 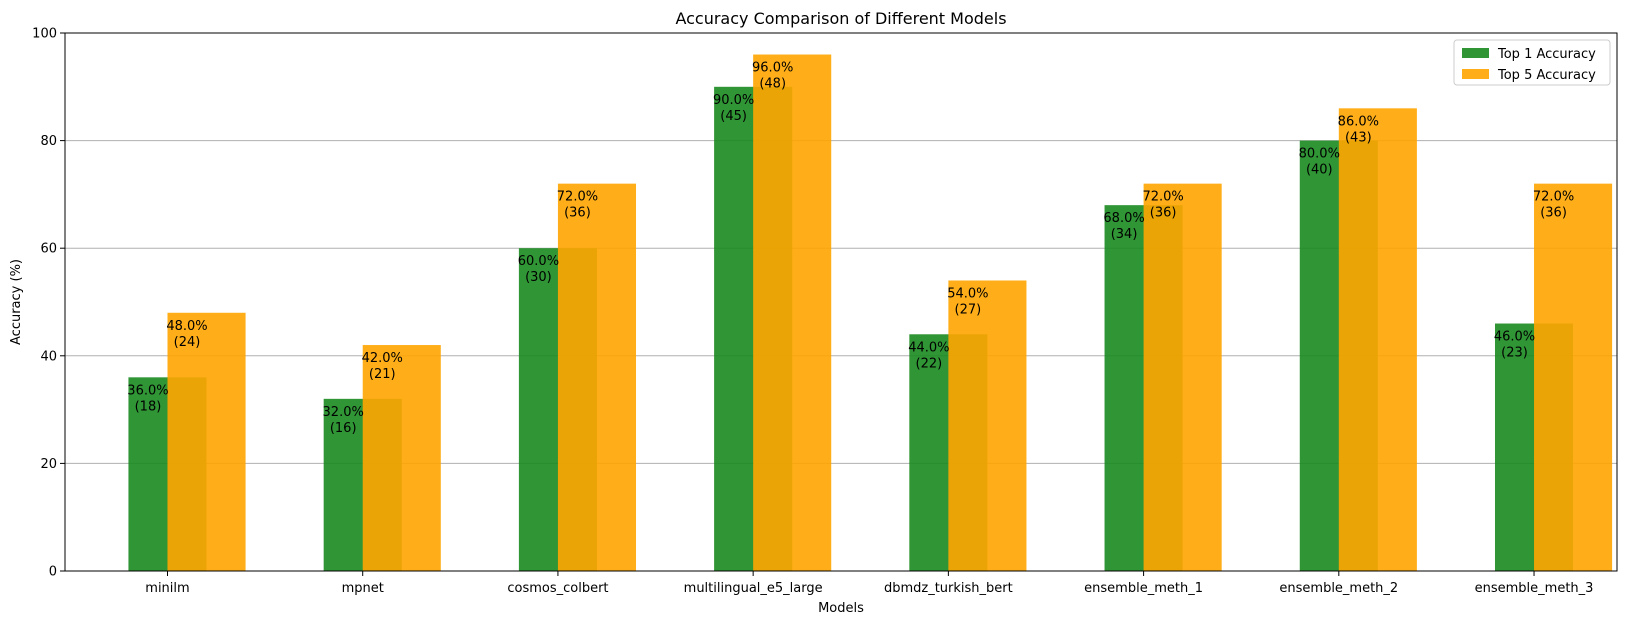 I want to click on bar-count-label: (34), so click(x=1124, y=234).